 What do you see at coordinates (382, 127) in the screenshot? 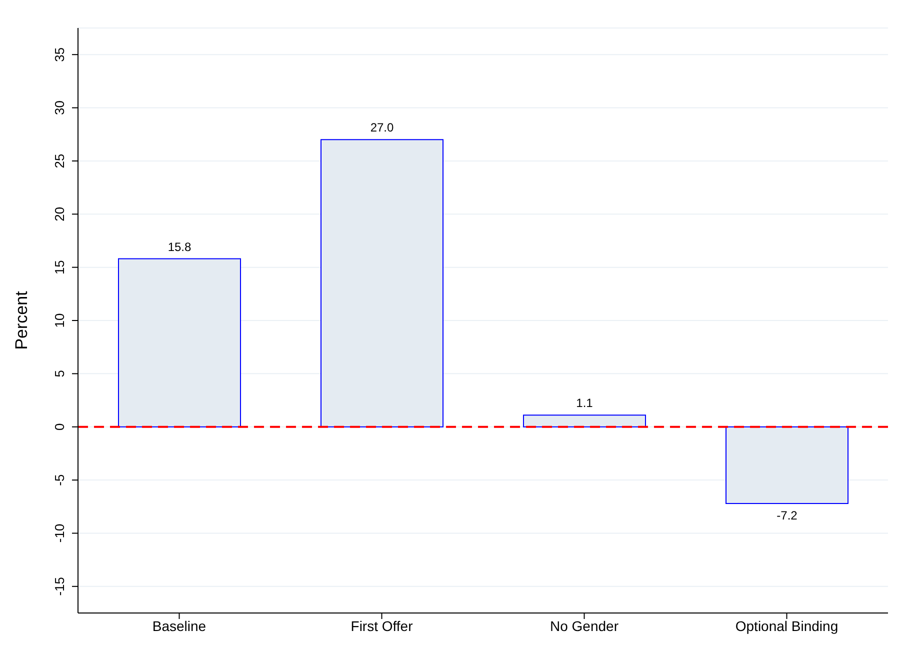
I see `data-label: 27.0` at bounding box center [382, 127].